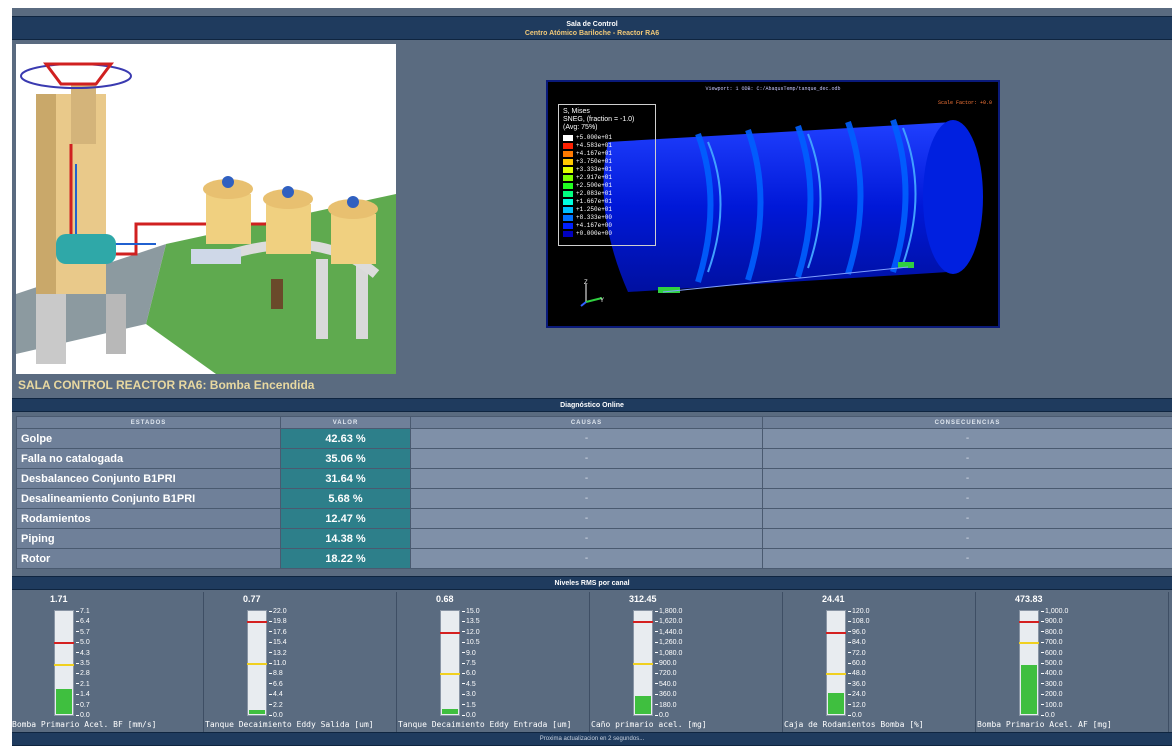 The height and width of the screenshot is (746, 1172). I want to click on gauge-channel-label: Caño primario acel. [mg], so click(649, 724).